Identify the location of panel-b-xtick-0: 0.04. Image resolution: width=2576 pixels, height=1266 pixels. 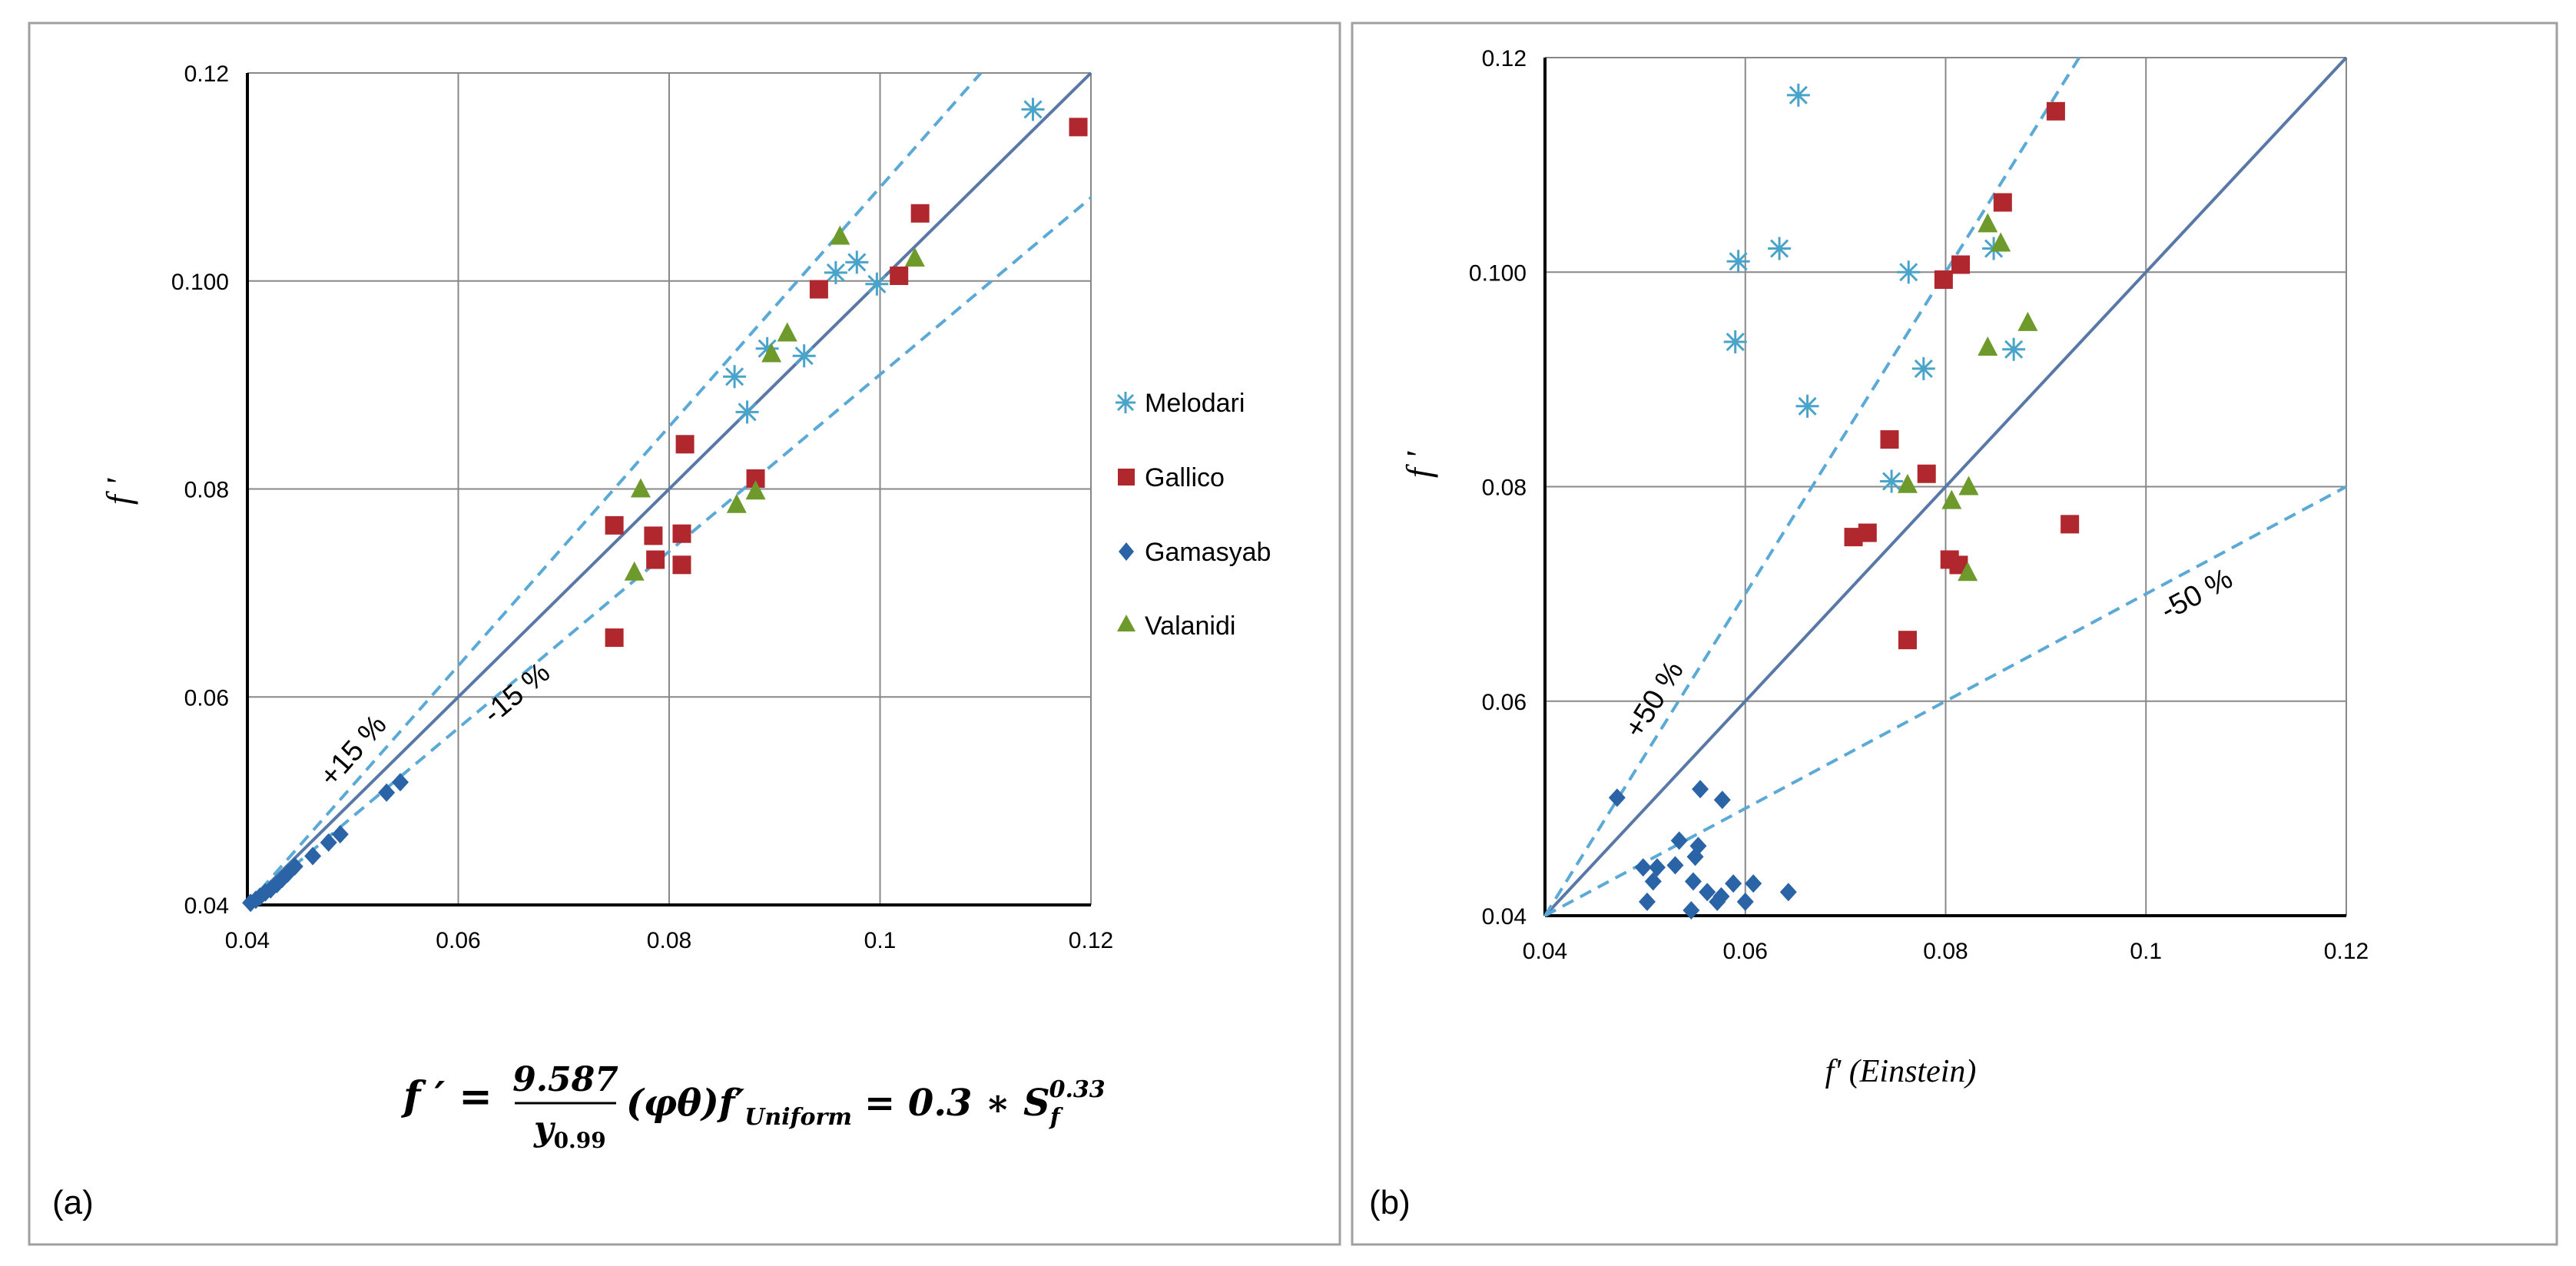
(1545, 951).